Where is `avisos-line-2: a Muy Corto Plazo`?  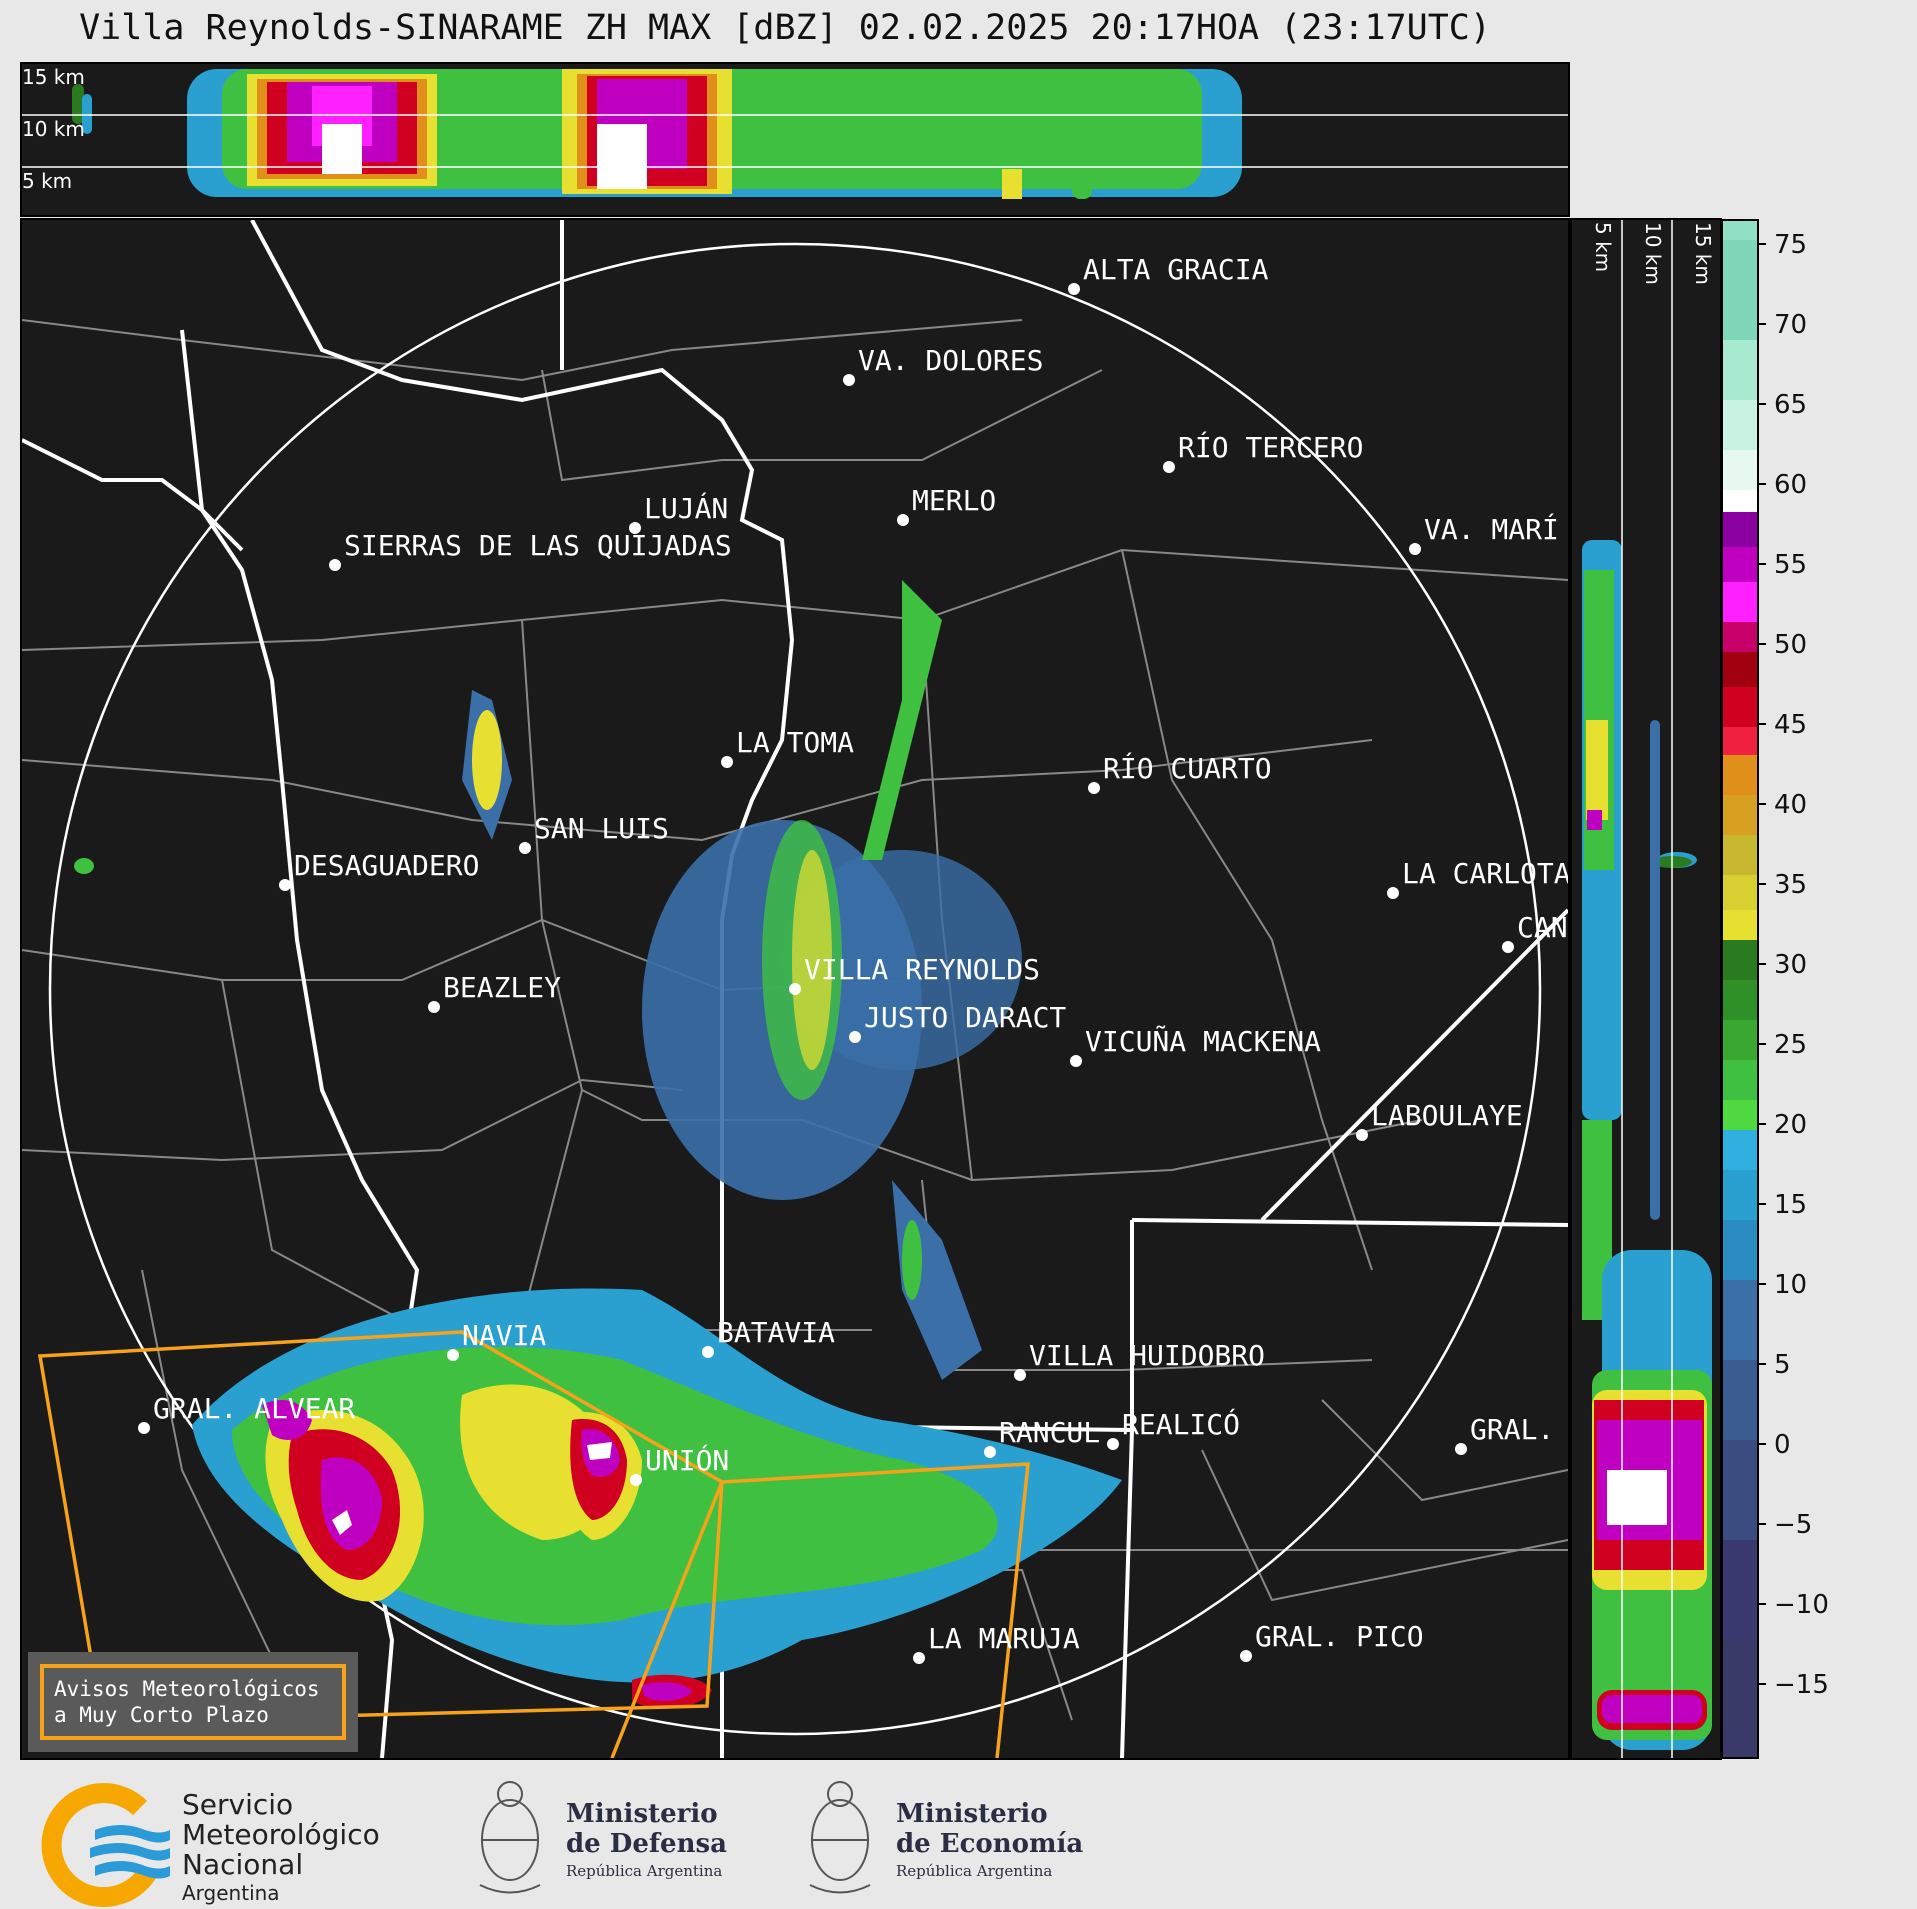 avisos-line-2: a Muy Corto Plazo is located at coordinates (161, 1715).